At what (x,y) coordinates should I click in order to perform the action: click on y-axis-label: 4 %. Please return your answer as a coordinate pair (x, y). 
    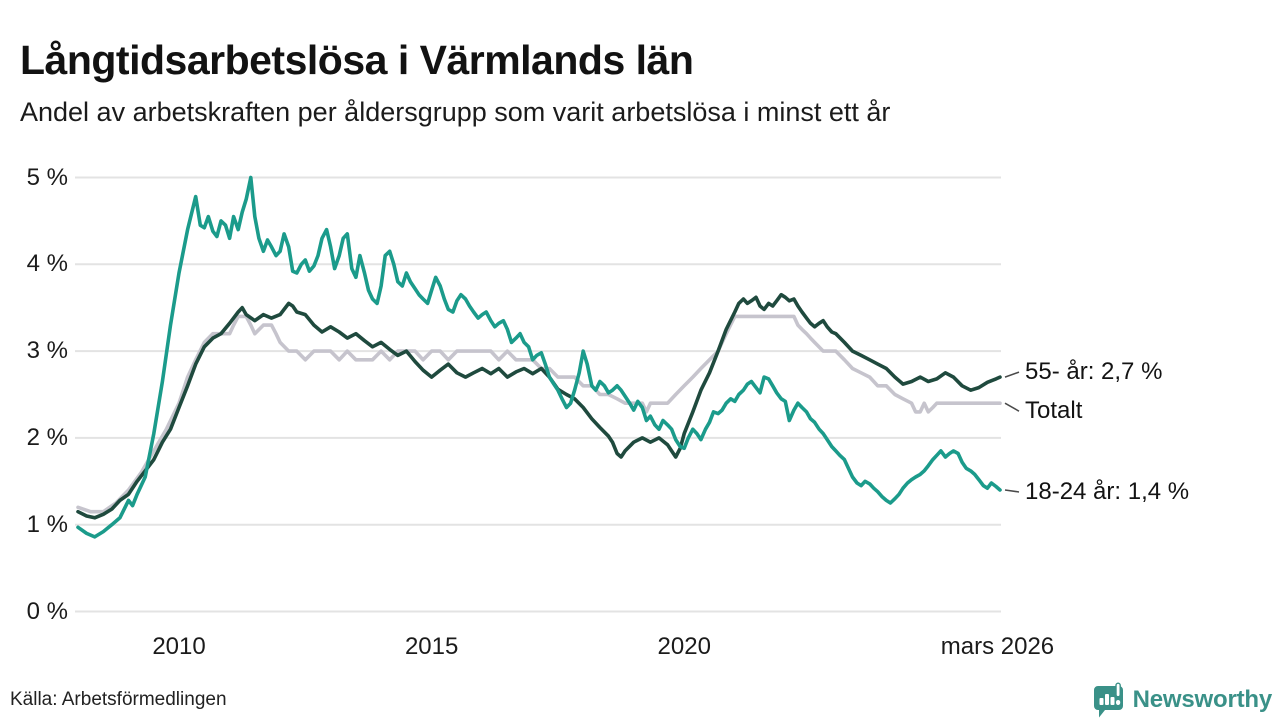
    Looking at the image, I should click on (47, 264).